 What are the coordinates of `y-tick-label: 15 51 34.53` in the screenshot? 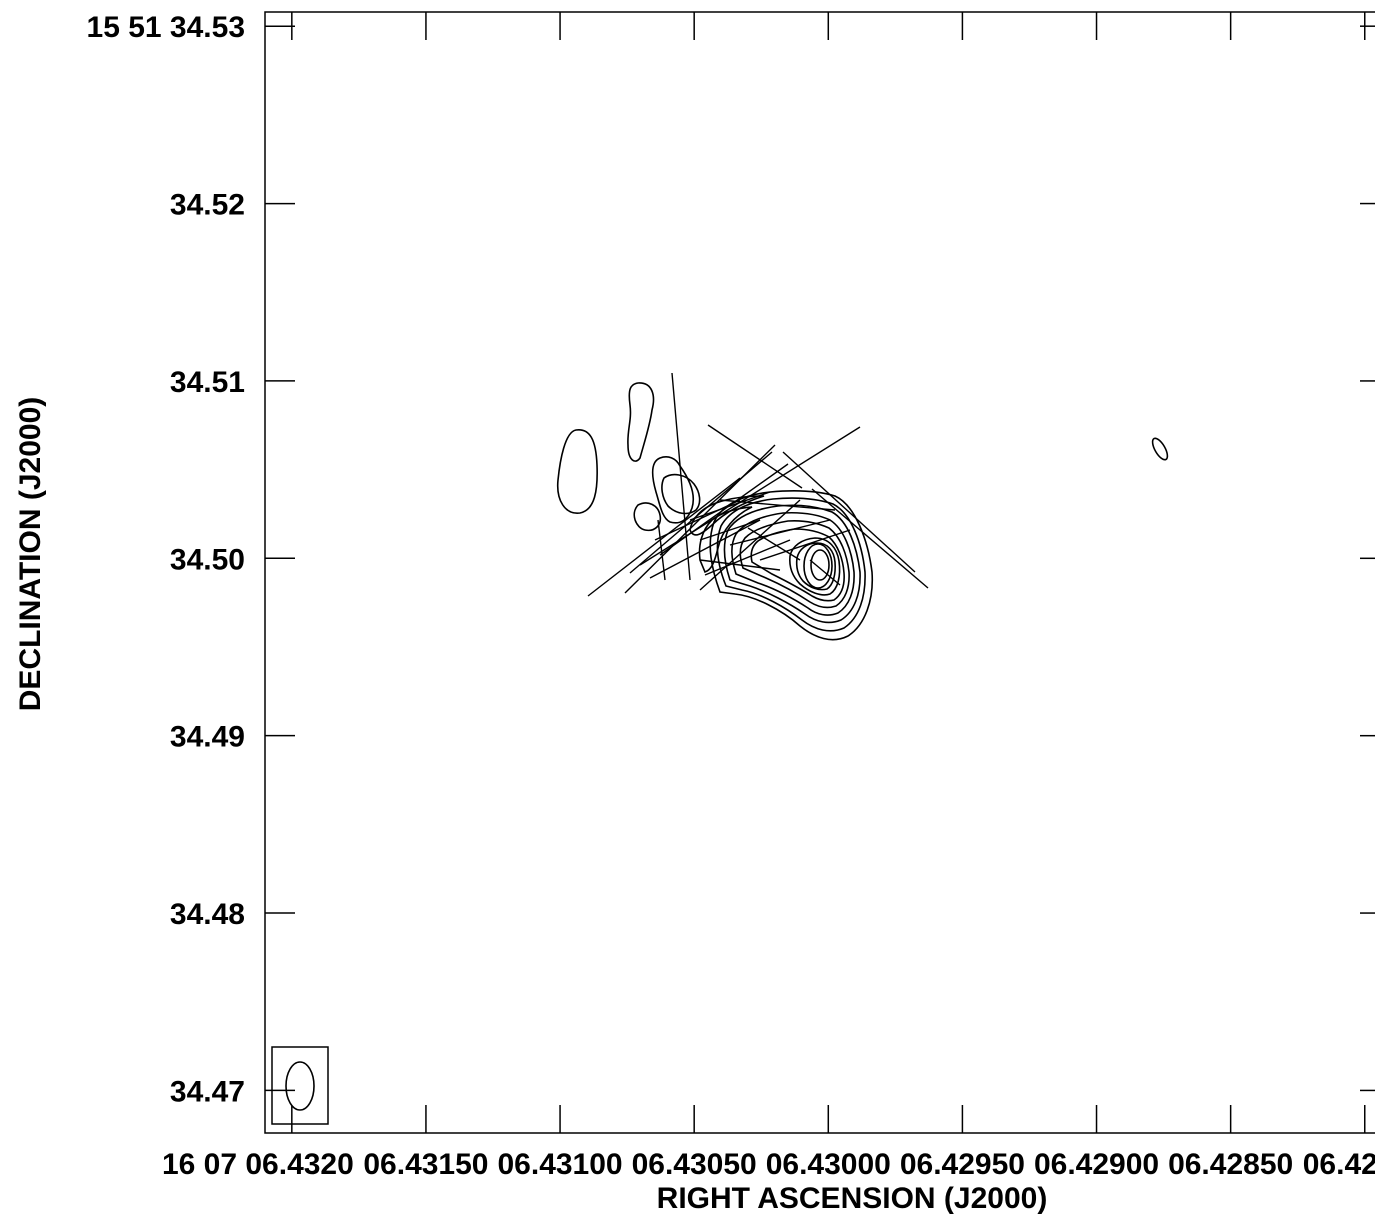 It's located at (166, 27).